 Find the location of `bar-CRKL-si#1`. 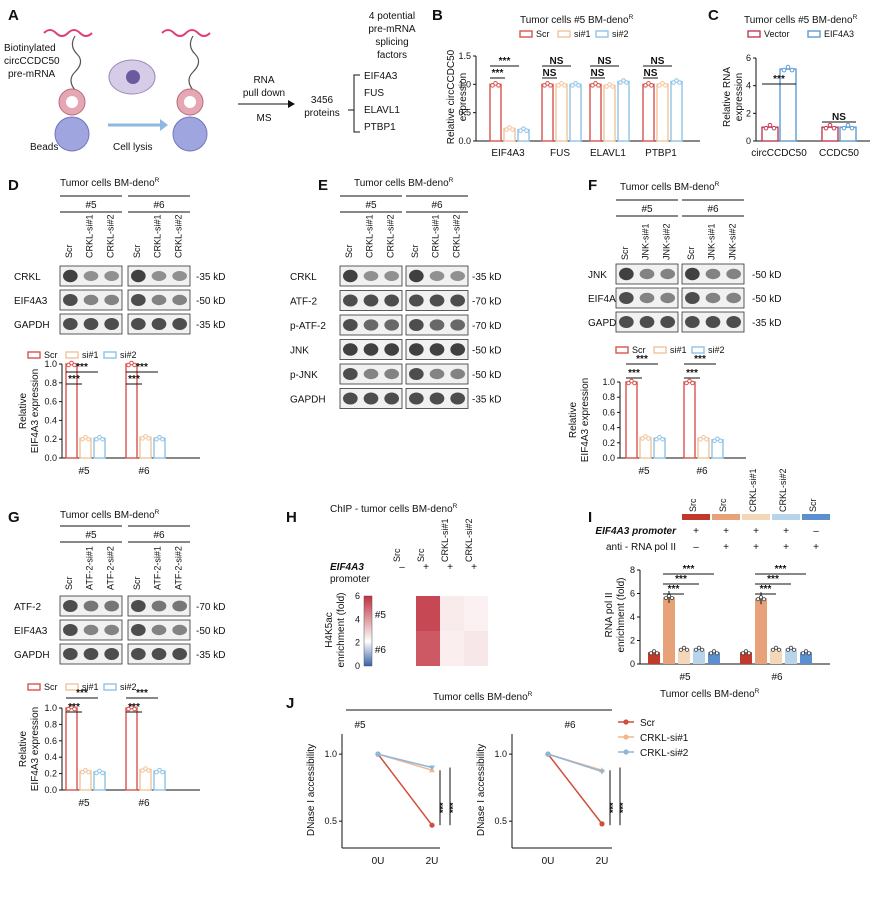

bar-CRKL-si#1 is located at coordinates (684, 656).